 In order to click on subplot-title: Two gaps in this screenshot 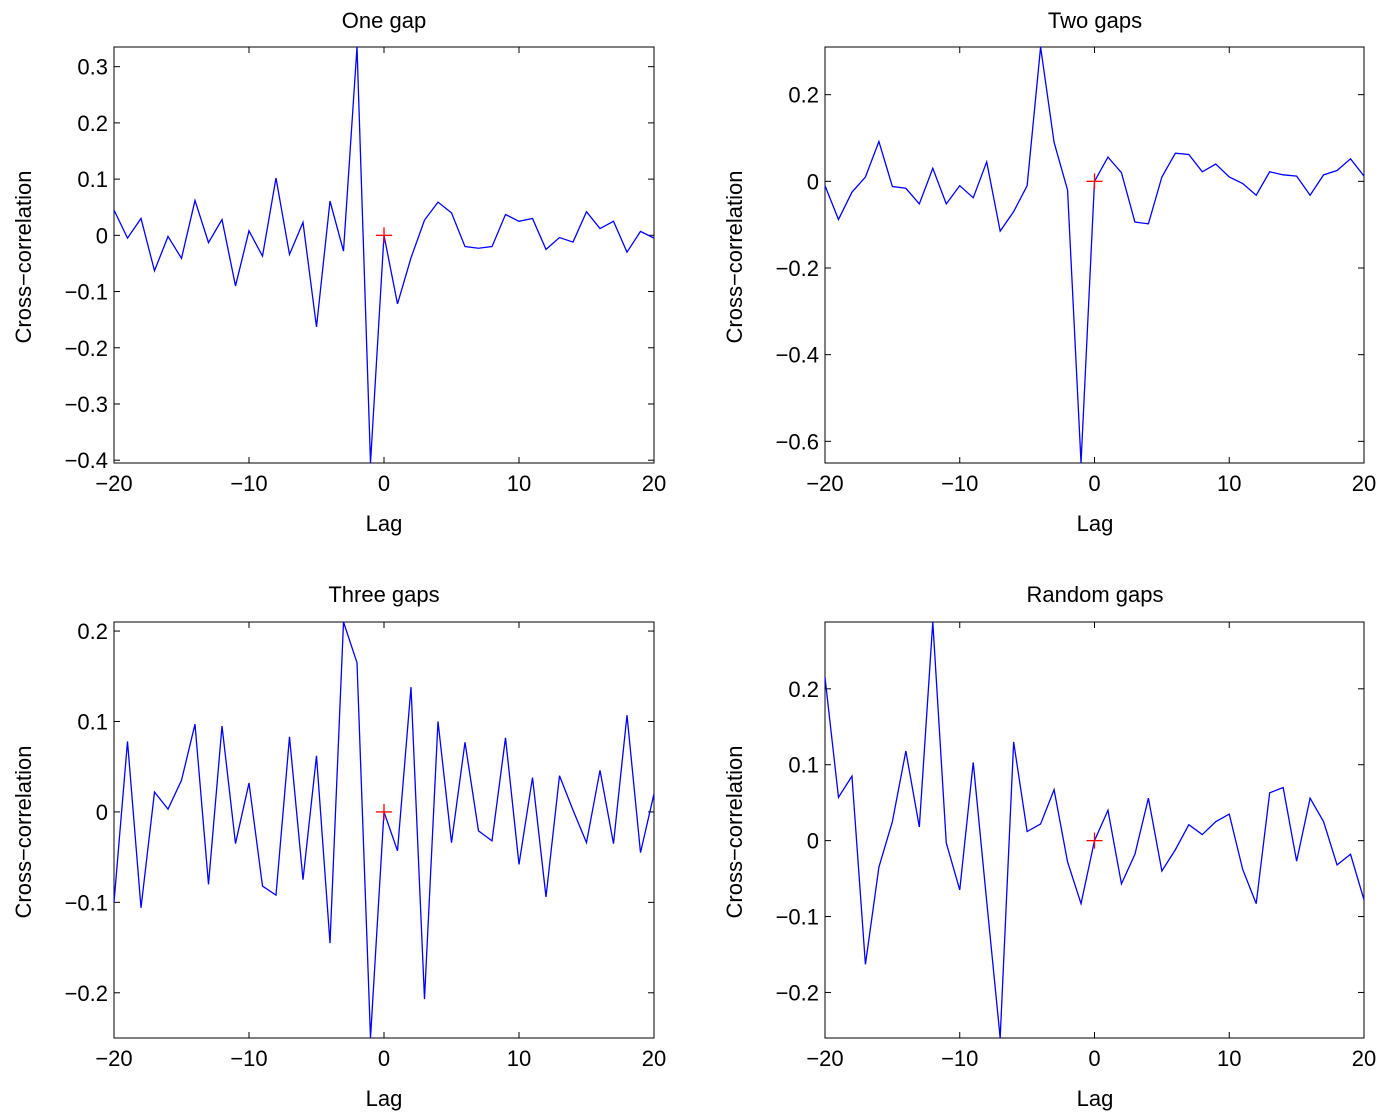, I will do `click(1095, 20)`.